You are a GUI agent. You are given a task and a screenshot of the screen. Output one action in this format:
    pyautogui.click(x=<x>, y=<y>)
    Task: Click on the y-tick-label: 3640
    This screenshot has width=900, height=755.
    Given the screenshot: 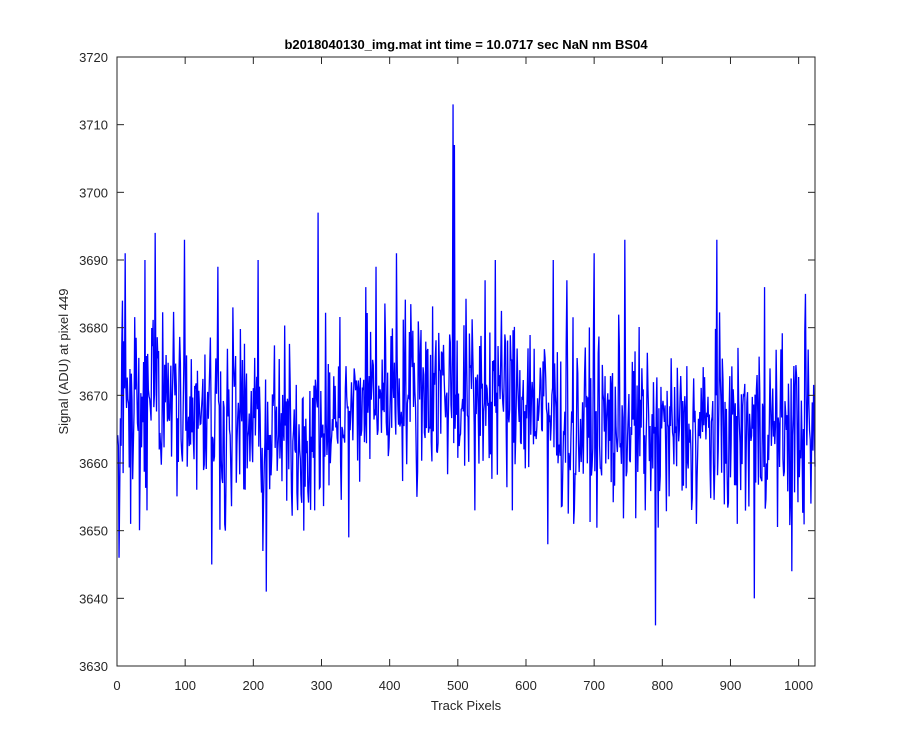 What is the action you would take?
    pyautogui.click(x=93, y=598)
    